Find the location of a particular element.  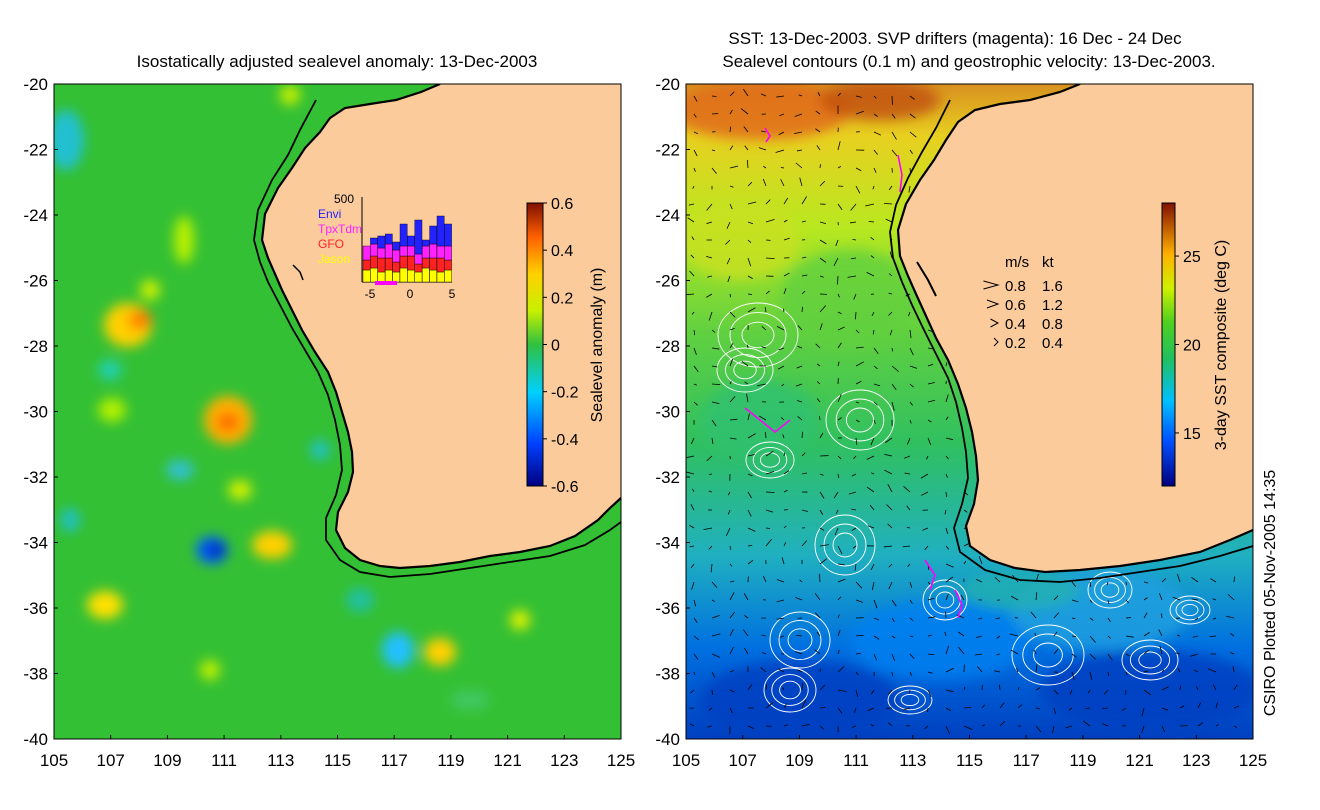

lon-tick-label: 121 is located at coordinates (507, 760).